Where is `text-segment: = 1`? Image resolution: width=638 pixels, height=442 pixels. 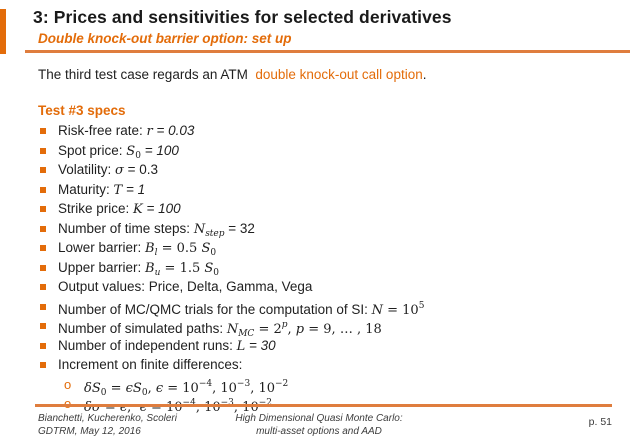 text-segment: = 1 is located at coordinates (134, 189).